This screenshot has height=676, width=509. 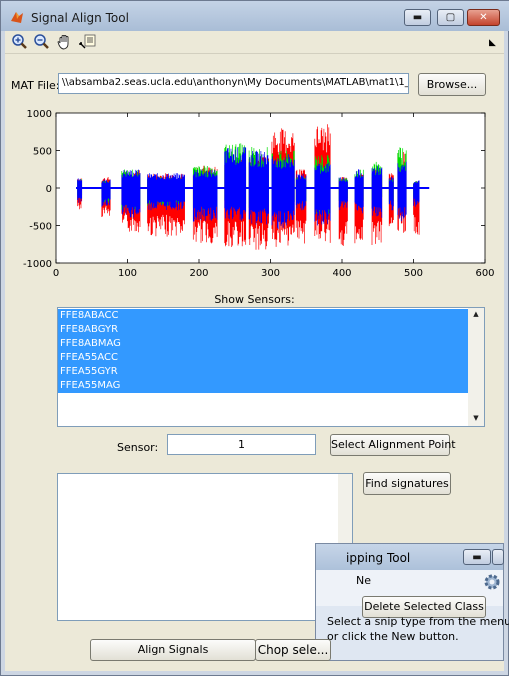 What do you see at coordinates (484, 273) in the screenshot?
I see `x-tick-label: 600` at bounding box center [484, 273].